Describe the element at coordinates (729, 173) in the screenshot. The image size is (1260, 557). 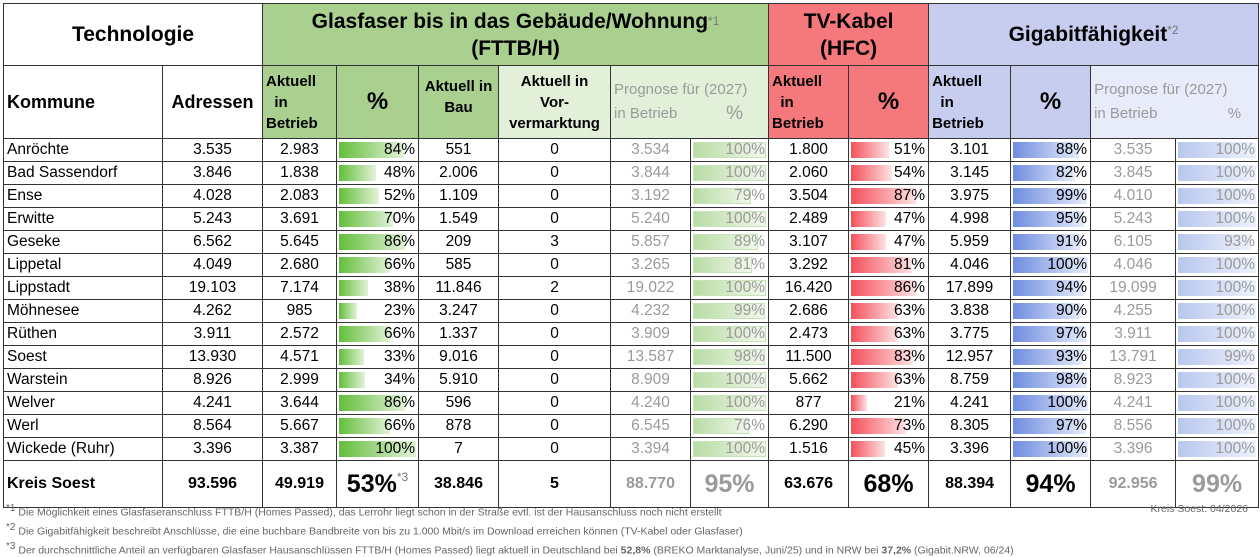
I see `cell-glas-prognose-pct: 100%` at that location.